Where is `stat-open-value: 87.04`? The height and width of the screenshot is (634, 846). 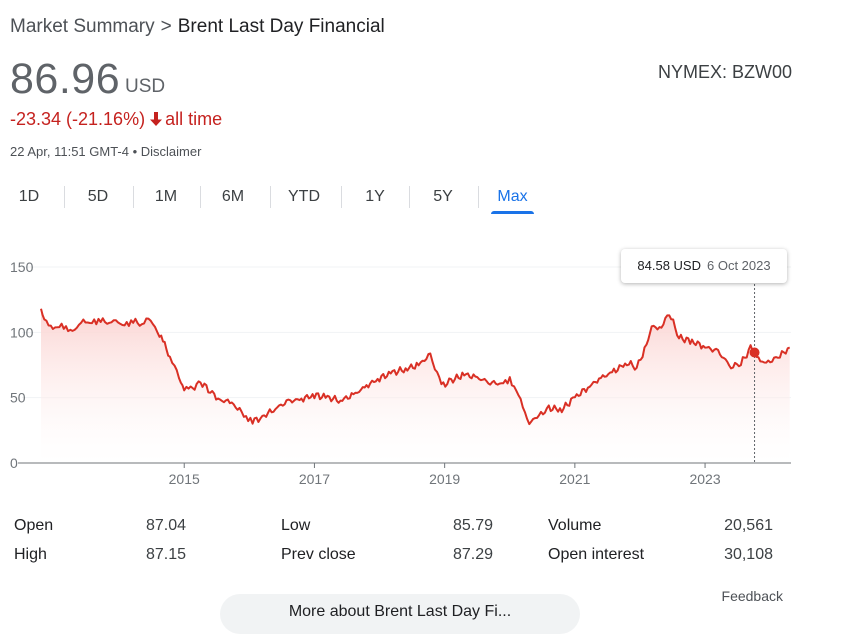
stat-open-value: 87.04 is located at coordinates (165, 525).